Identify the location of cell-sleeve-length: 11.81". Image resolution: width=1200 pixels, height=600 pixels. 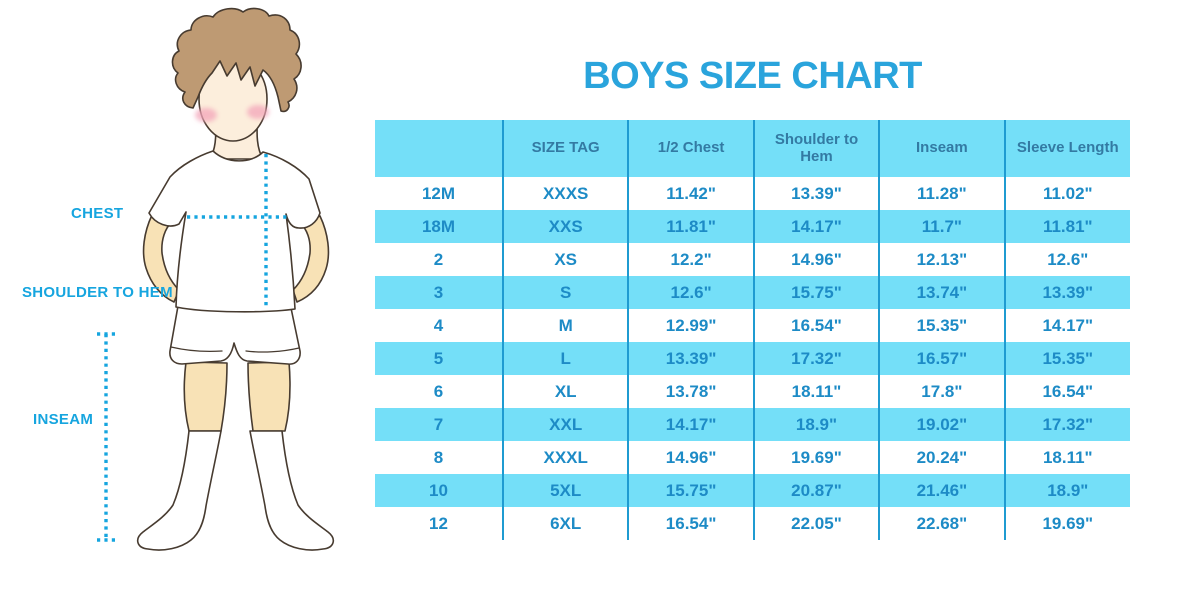
(1066, 226).